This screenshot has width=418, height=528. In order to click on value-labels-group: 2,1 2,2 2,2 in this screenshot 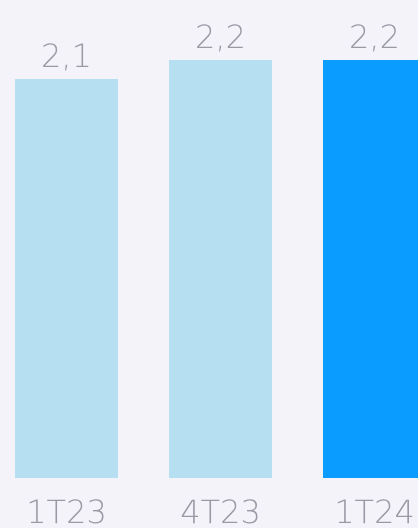, I will do `click(220, 46)`.